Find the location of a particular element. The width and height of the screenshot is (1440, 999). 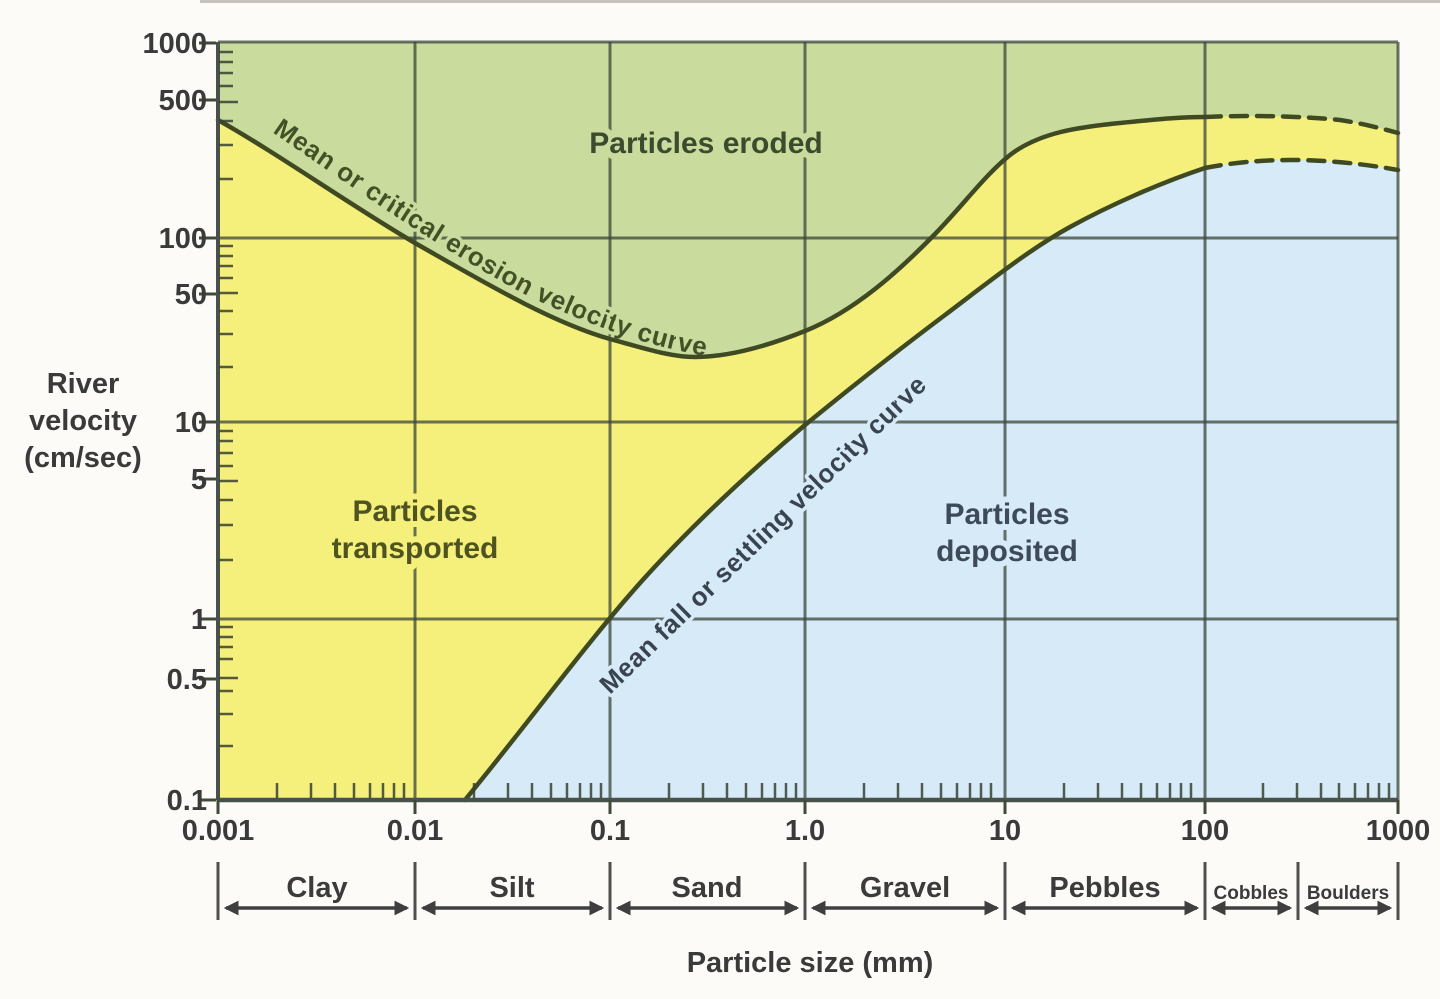

x-tick-labels: 0.001 0.01 0.1 1.0 10 100 1000 is located at coordinates (806, 831).